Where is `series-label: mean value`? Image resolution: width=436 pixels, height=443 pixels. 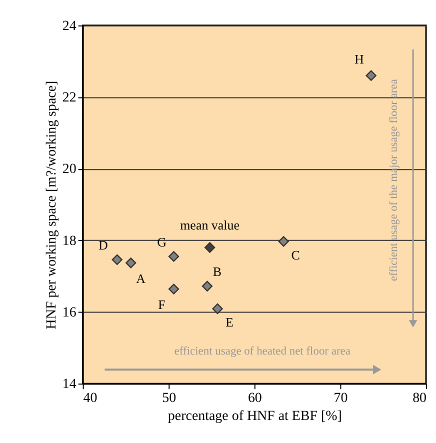
series-label: mean value is located at coordinates (210, 225).